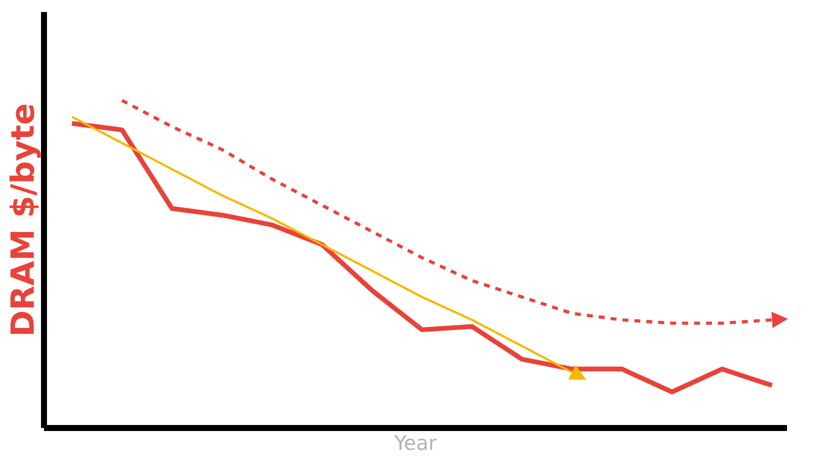  Describe the element at coordinates (415, 442) in the screenshot. I see `x-axis-title: Year` at that location.